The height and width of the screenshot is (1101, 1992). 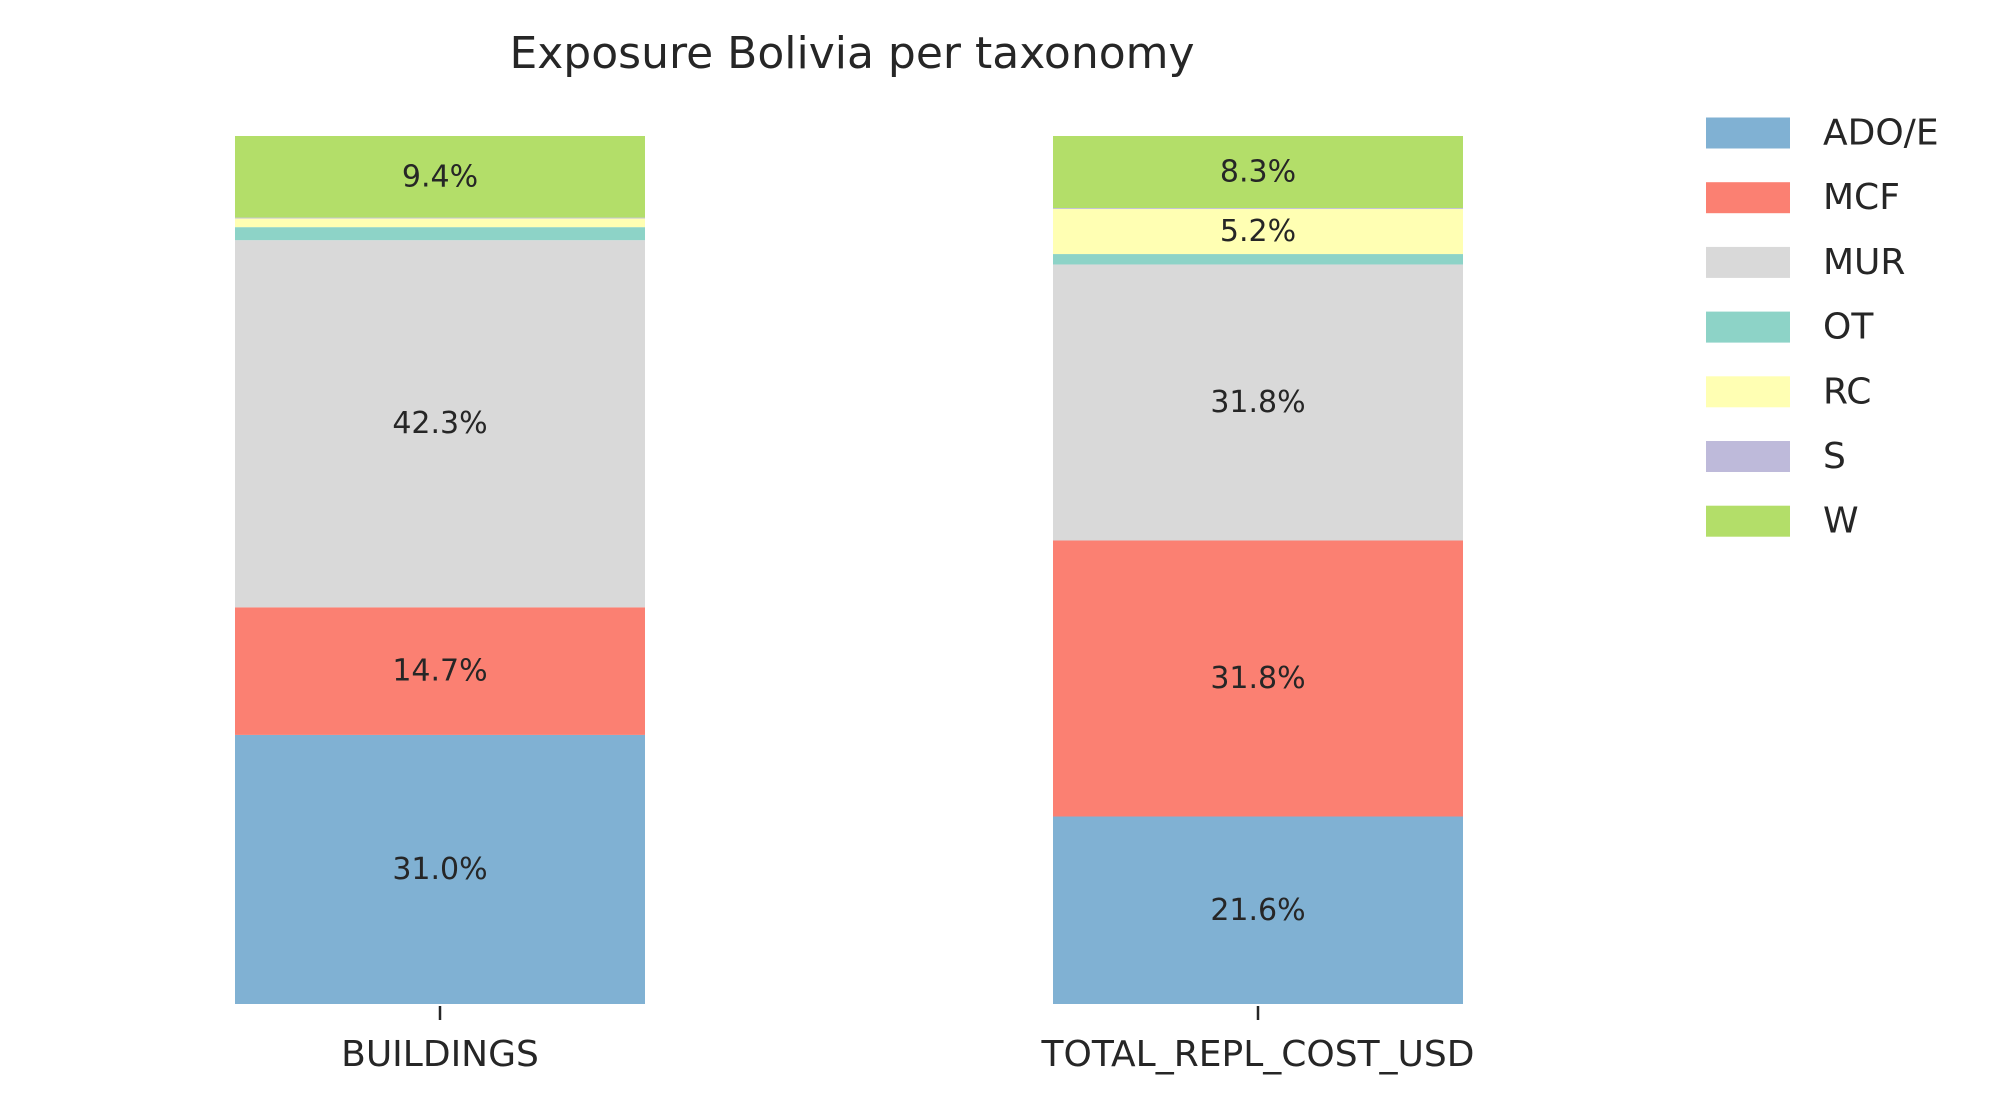 I want to click on legend-label-ot: OT, so click(x=1848, y=327).